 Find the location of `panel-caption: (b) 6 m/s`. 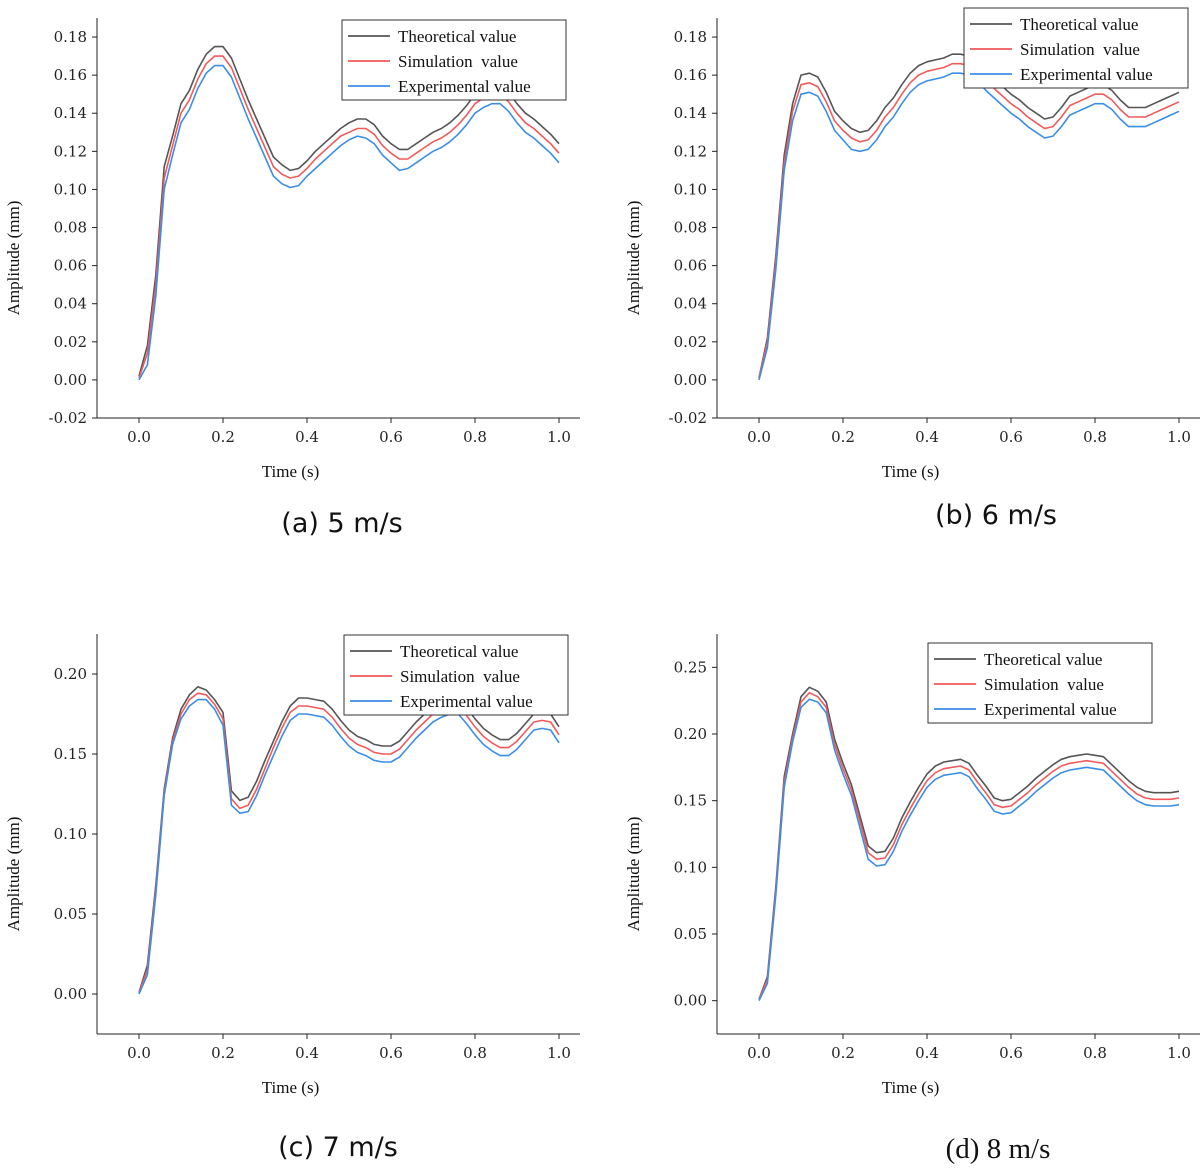

panel-caption: (b) 6 m/s is located at coordinates (996, 515).